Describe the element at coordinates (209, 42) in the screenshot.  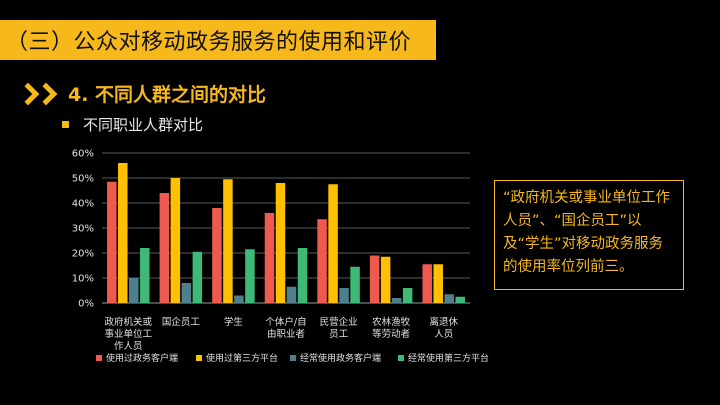
I see `page-title: （三）公众对移动政务服务的使用和评价` at that location.